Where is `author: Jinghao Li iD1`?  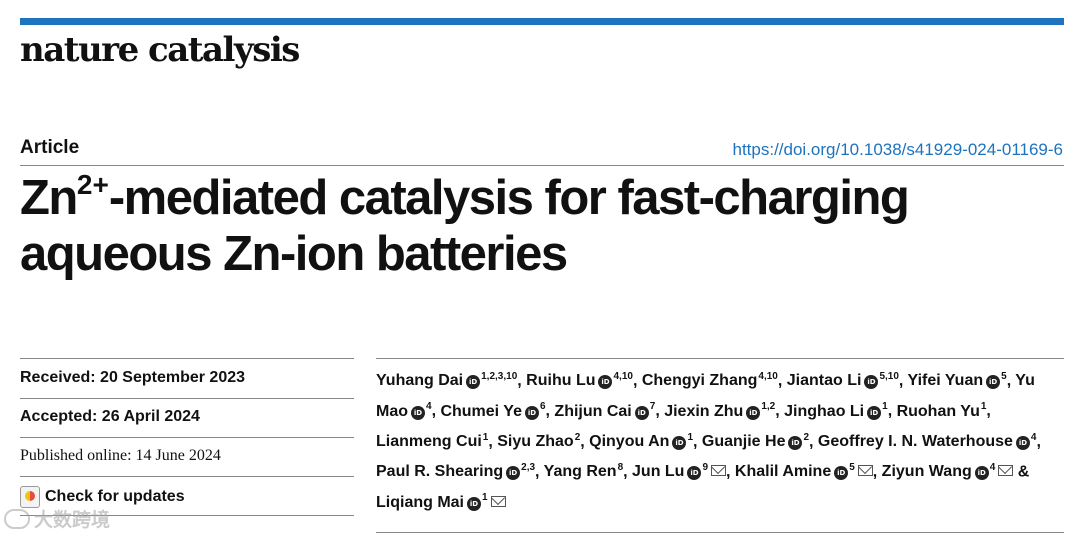
author: Jinghao Li iD1 is located at coordinates (836, 410).